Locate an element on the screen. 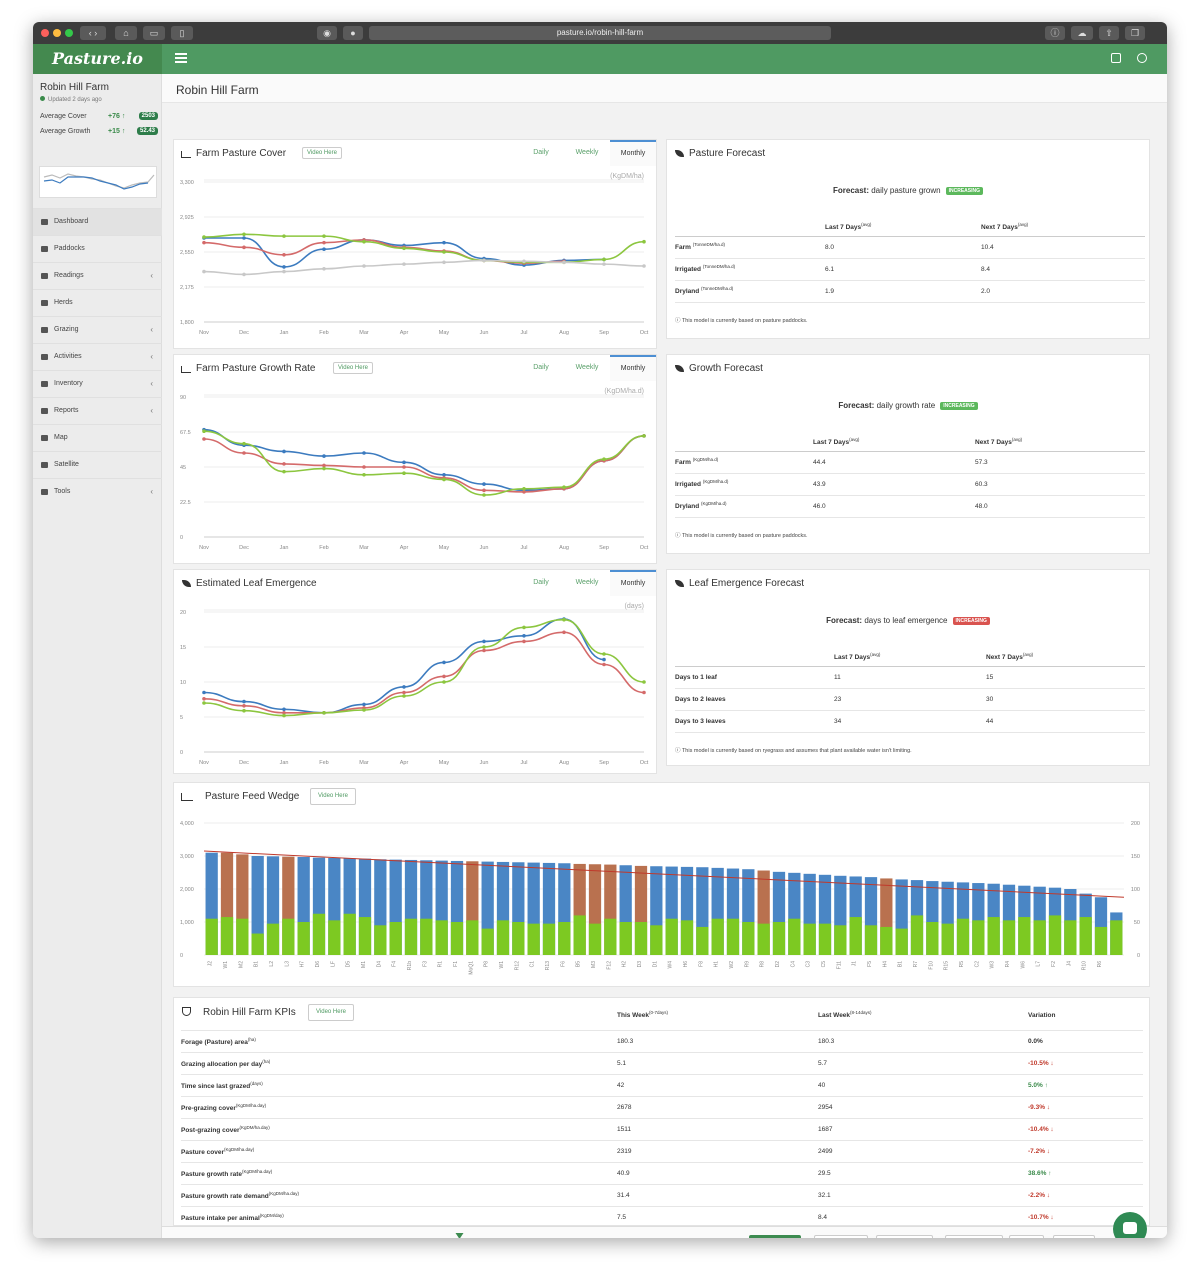 The width and height of the screenshot is (1200, 1281). kpi-row: Time since last grazed(days) 42 40 5.0% ↑ is located at coordinates (662, 1085).